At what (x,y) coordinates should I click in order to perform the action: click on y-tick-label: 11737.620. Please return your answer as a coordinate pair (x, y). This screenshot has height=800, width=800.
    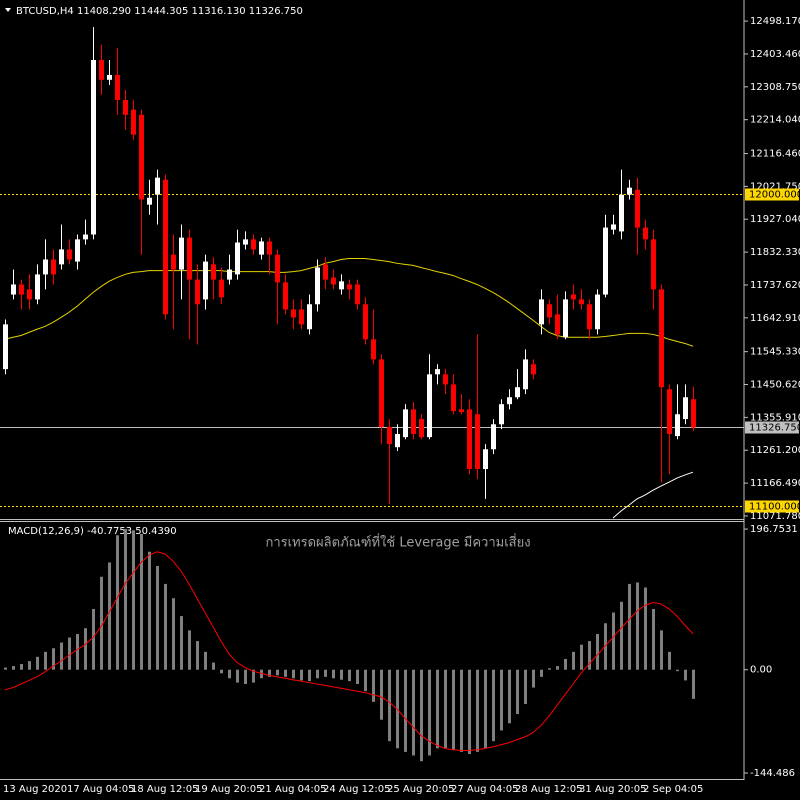
    Looking at the image, I should click on (775, 285).